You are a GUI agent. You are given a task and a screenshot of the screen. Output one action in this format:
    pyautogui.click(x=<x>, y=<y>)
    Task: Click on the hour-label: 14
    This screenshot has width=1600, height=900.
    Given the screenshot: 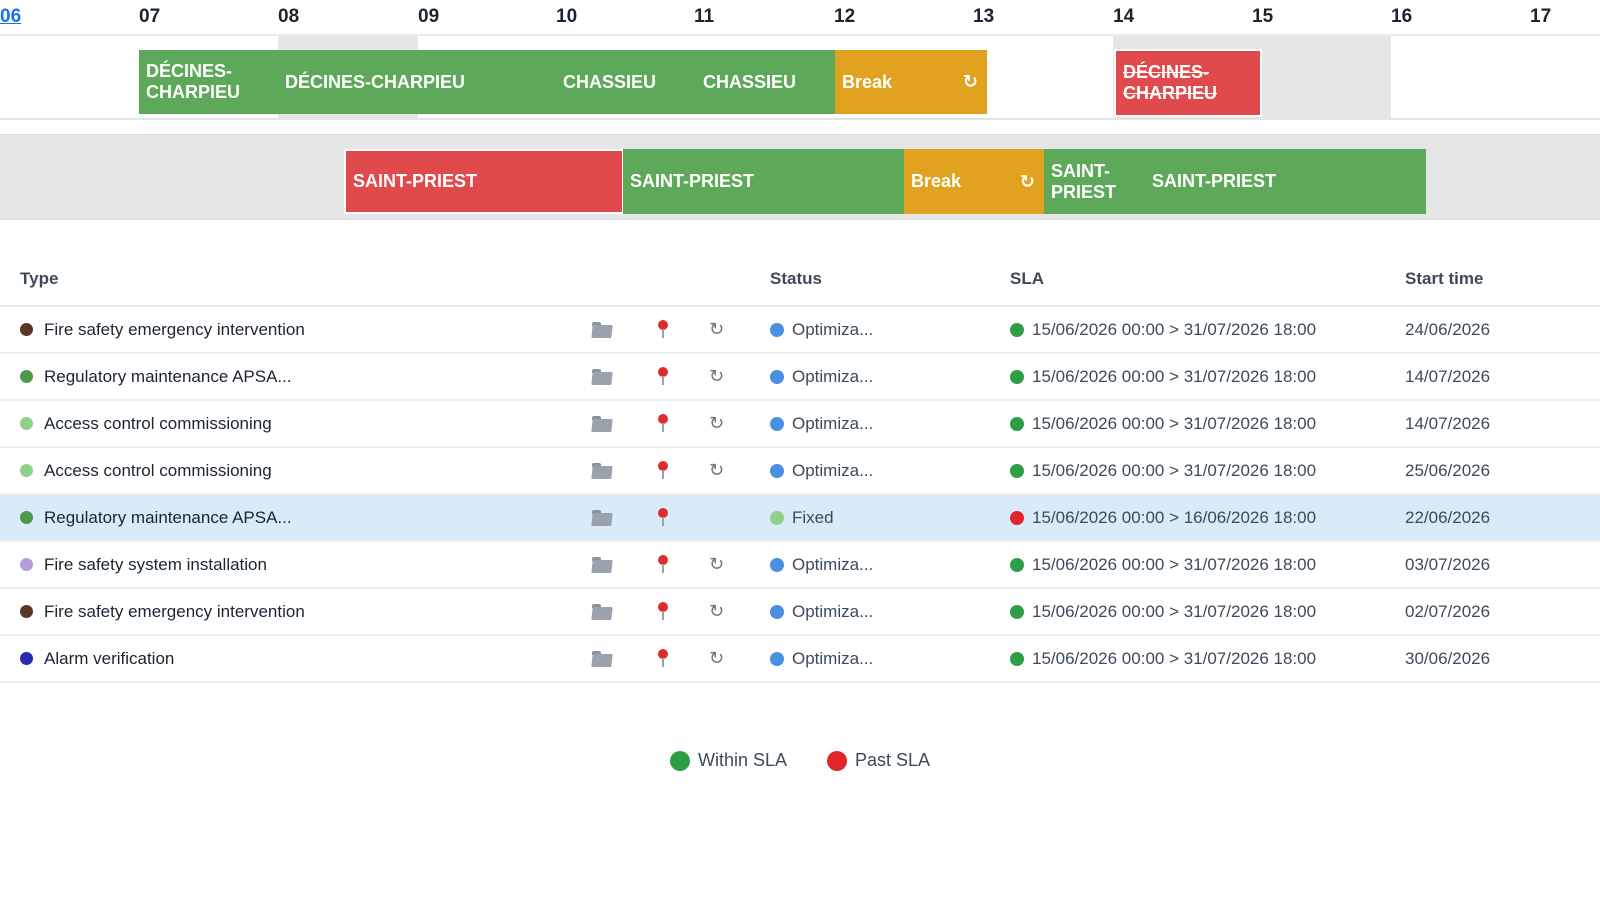 What is the action you would take?
    pyautogui.click(x=1124, y=16)
    